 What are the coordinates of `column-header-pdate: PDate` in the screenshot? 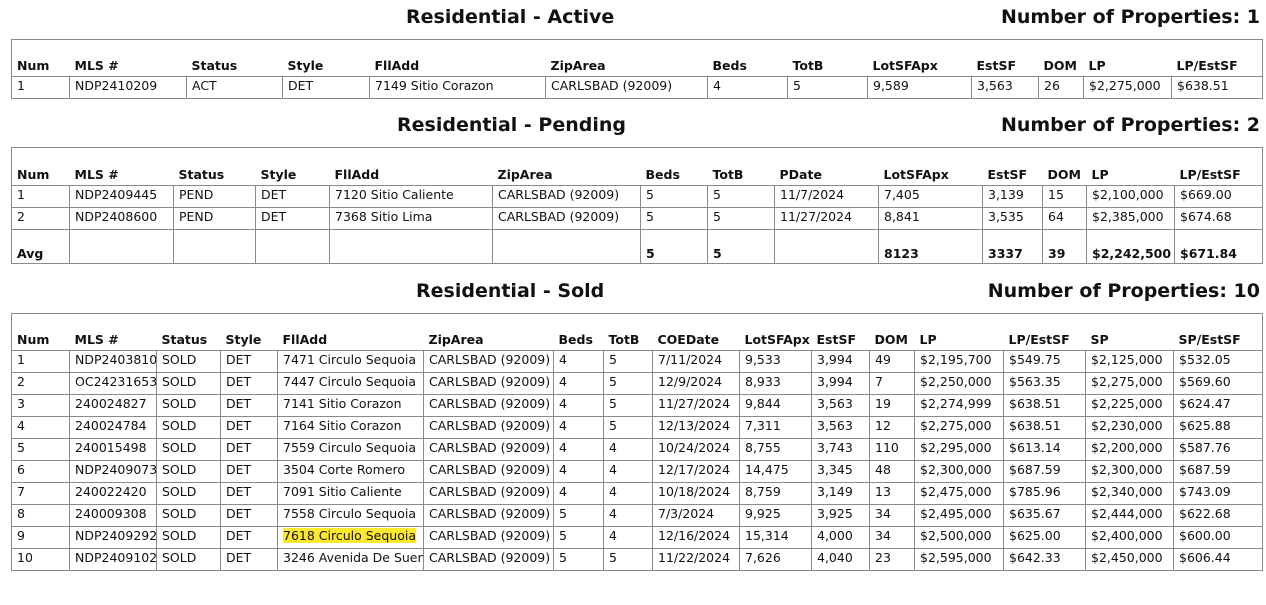 It's located at (800, 174).